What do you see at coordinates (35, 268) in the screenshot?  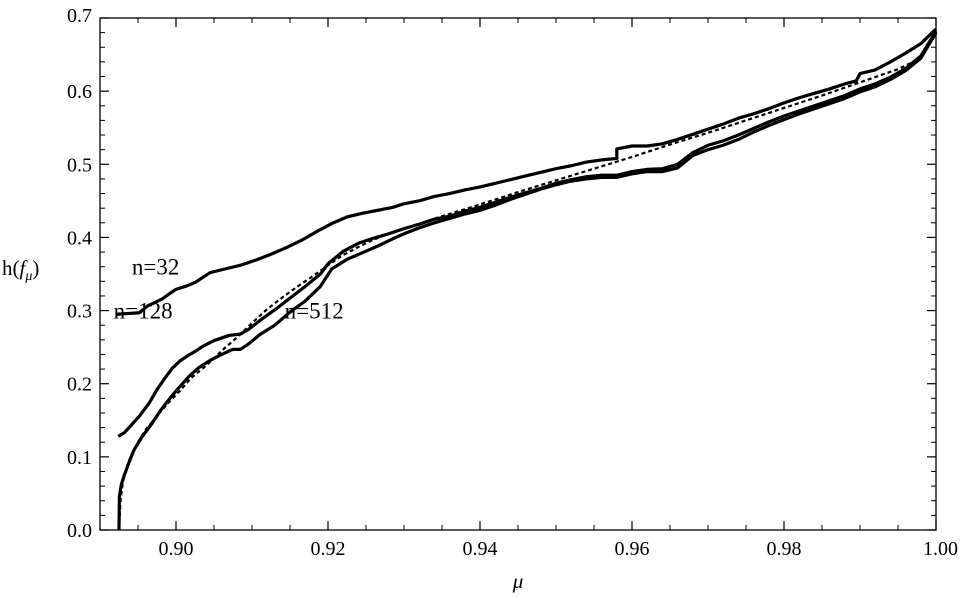 I see `y-axis-label-suffix: )` at bounding box center [35, 268].